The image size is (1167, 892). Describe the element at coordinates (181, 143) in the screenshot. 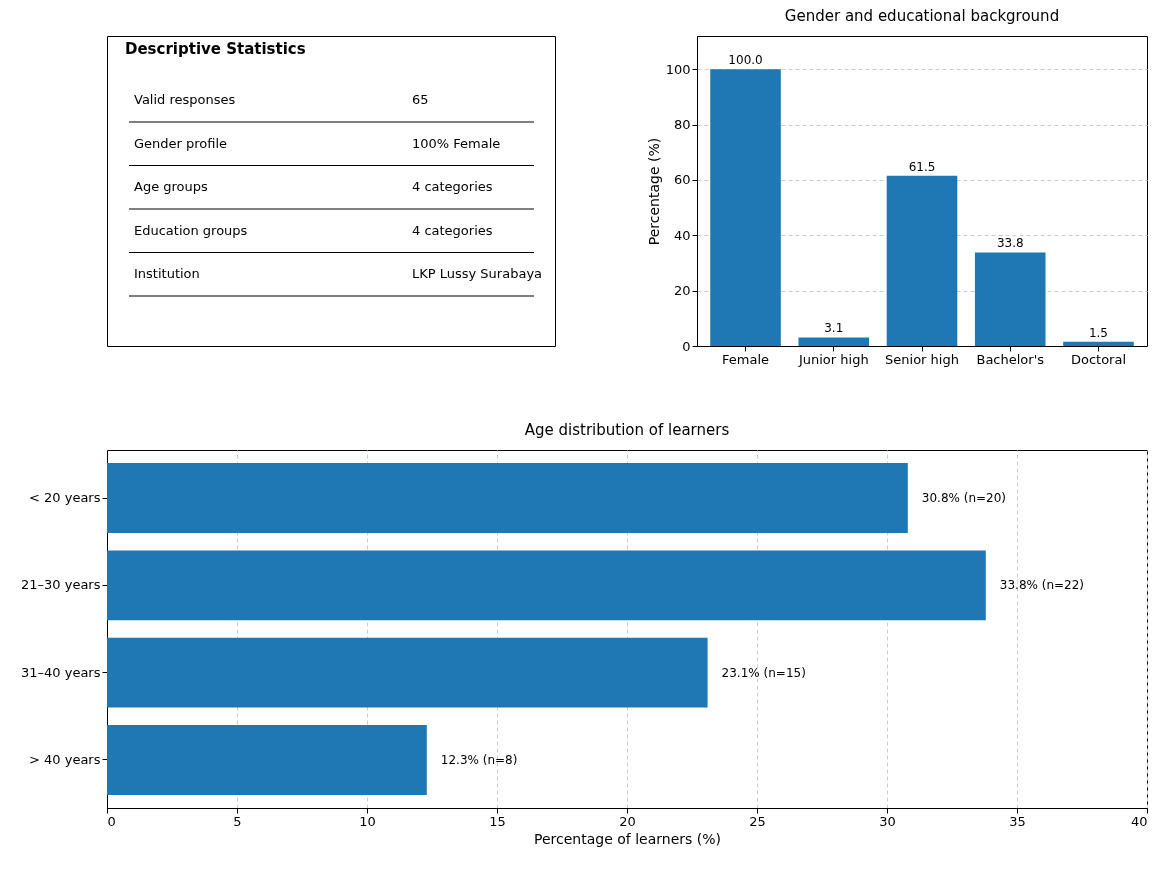

I see `text: Gender profile` at that location.